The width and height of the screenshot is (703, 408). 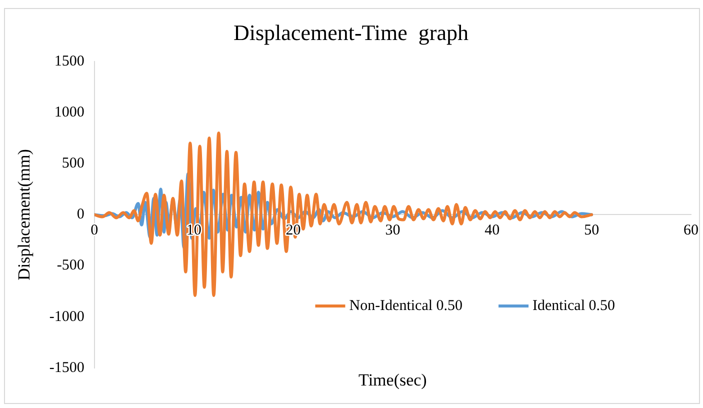 I want to click on legend-label: Identical 0.50, so click(x=574, y=306).